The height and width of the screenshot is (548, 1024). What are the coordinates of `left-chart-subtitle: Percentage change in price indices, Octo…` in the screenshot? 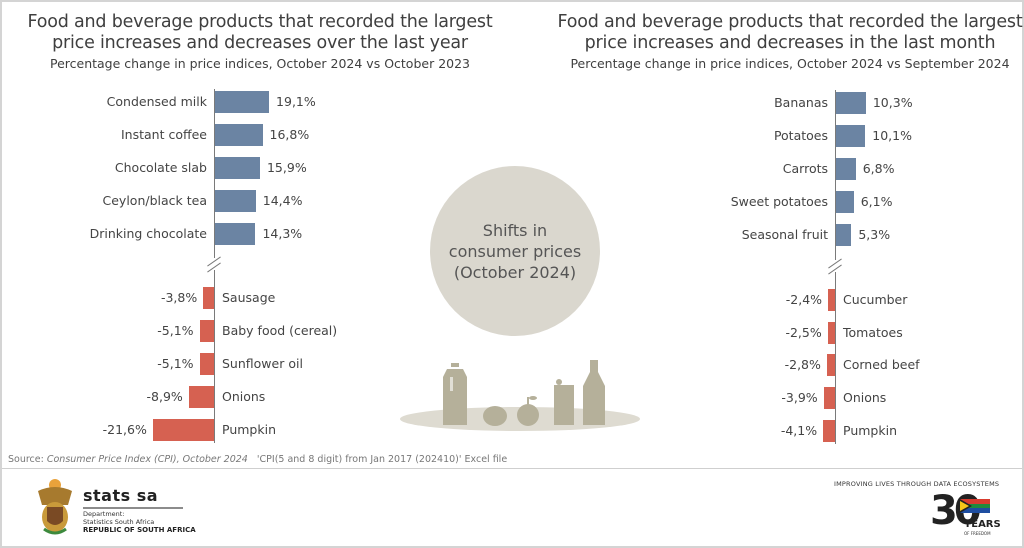 It's located at (260, 63).